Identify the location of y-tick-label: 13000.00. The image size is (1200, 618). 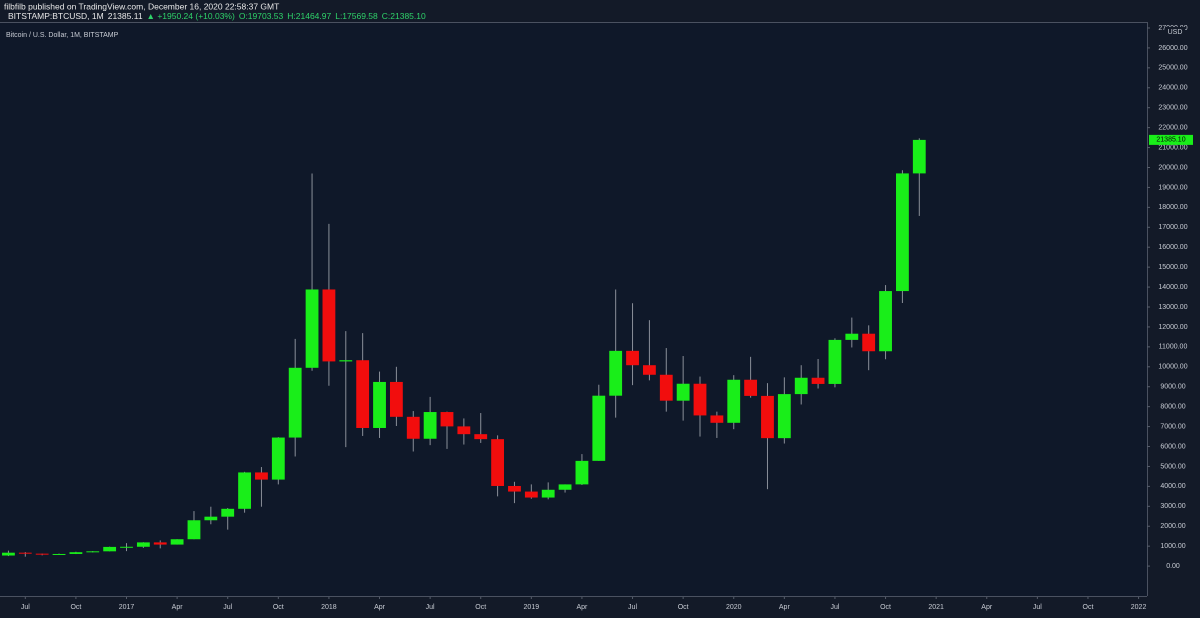
(1172, 307).